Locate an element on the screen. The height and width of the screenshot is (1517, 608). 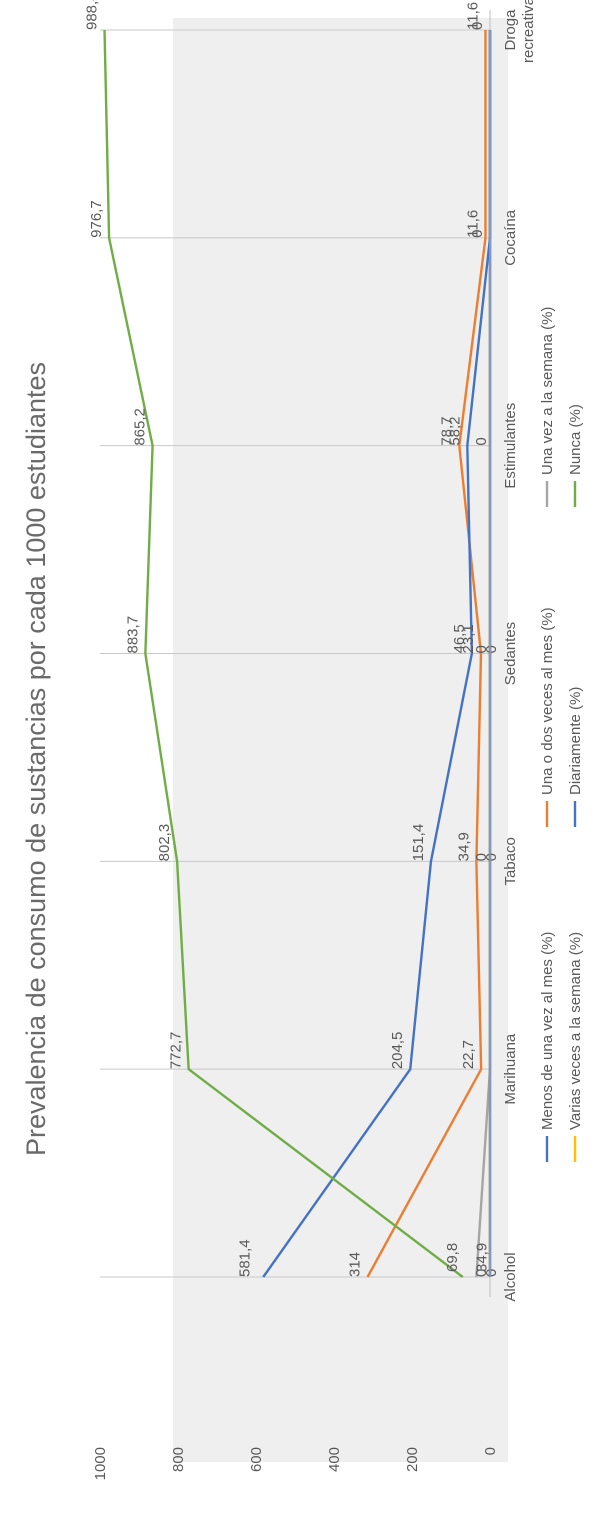
legend-item-diariamente: Diariamente (%) is located at coordinates (575, 757).